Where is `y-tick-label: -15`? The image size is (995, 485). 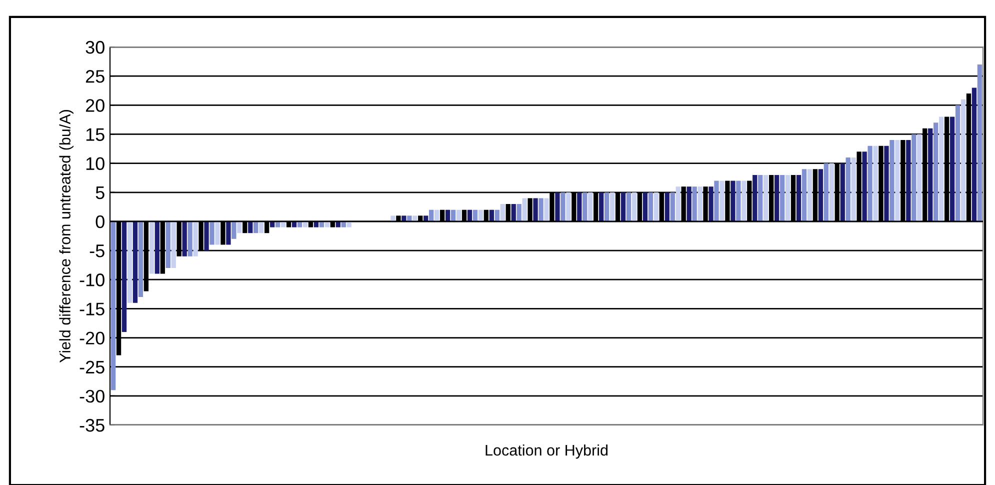 y-tick-label: -15 is located at coordinates (92, 309).